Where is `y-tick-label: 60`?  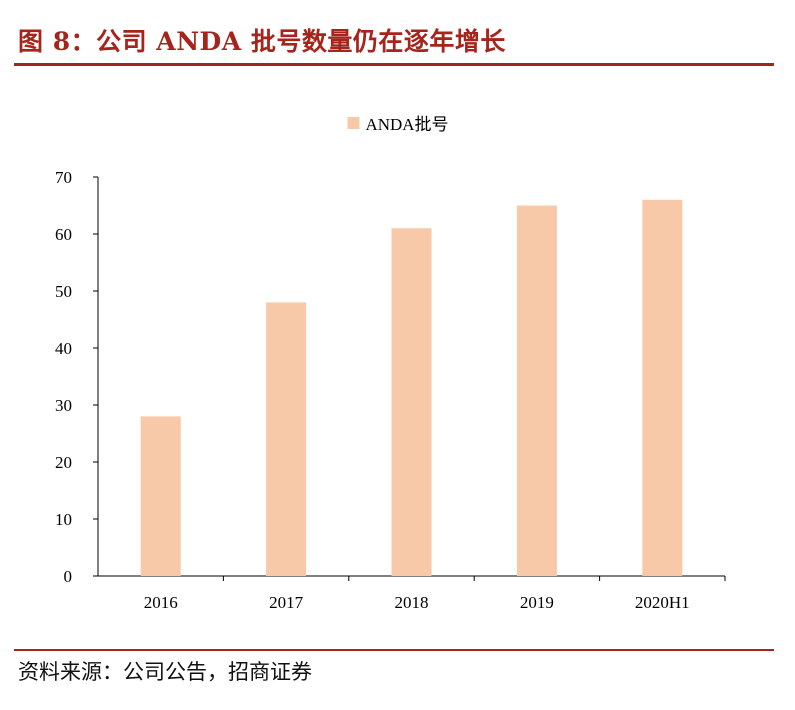
y-tick-label: 60 is located at coordinates (63, 234).